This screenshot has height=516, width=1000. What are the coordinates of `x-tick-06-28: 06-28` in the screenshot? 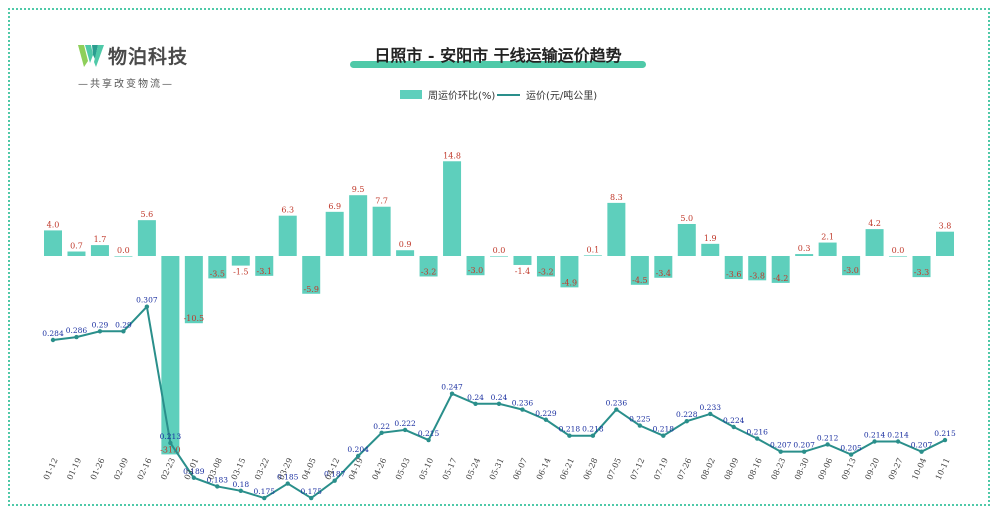 It's located at (591, 469).